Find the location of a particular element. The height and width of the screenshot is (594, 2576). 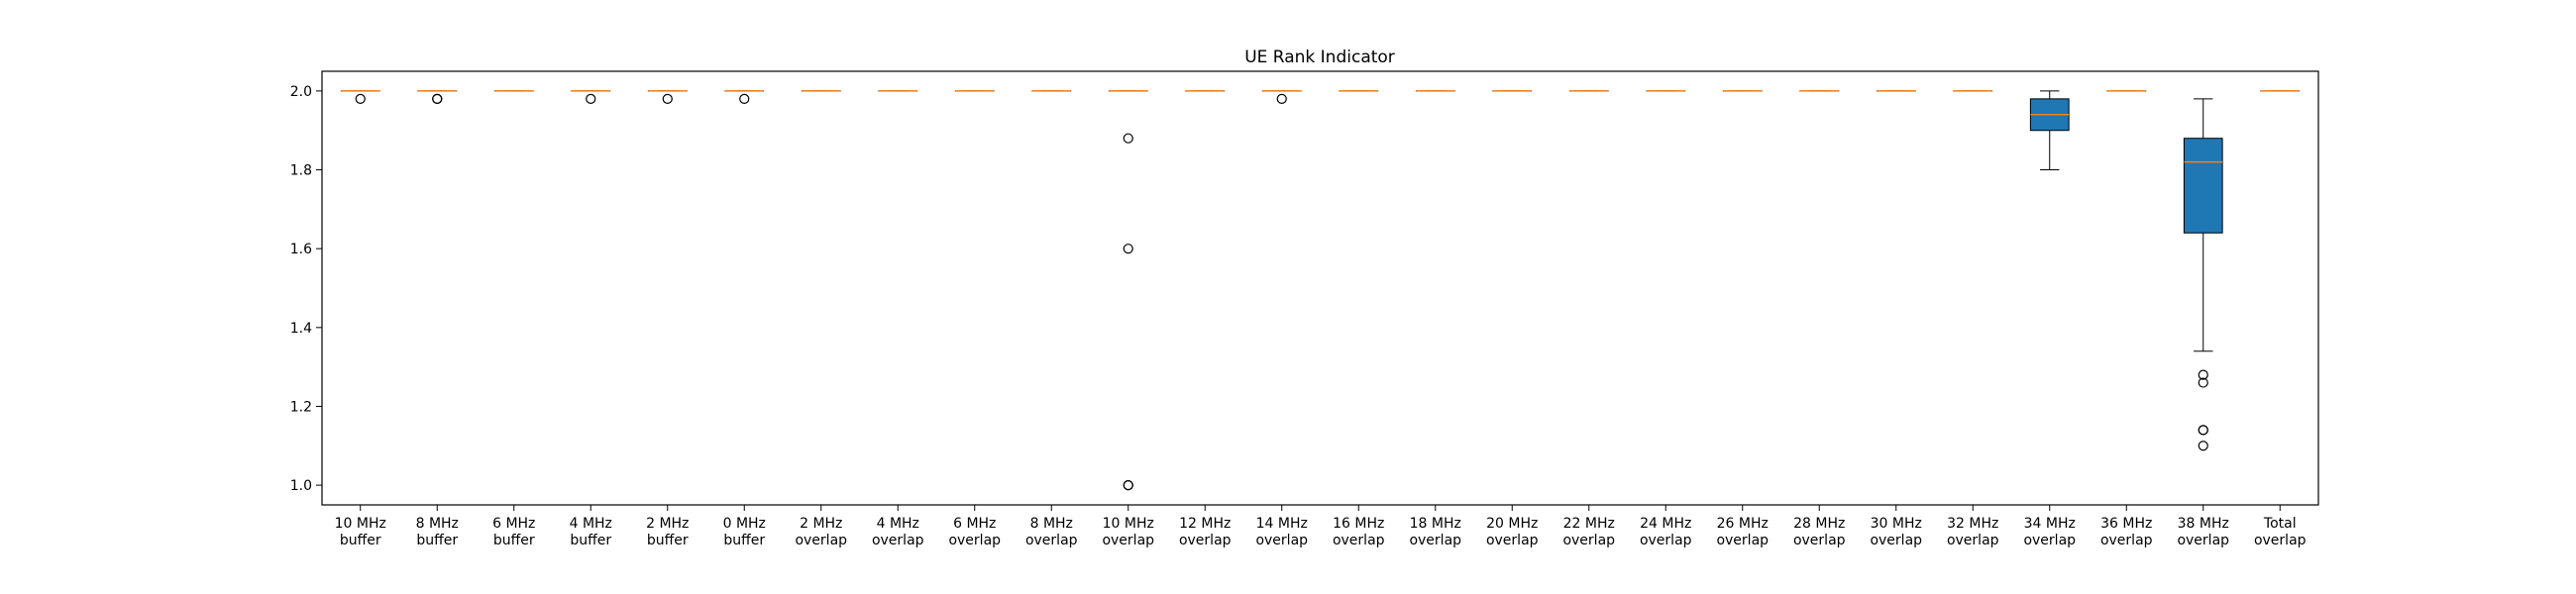

x-tick-label: 20 MHz is located at coordinates (1512, 524).